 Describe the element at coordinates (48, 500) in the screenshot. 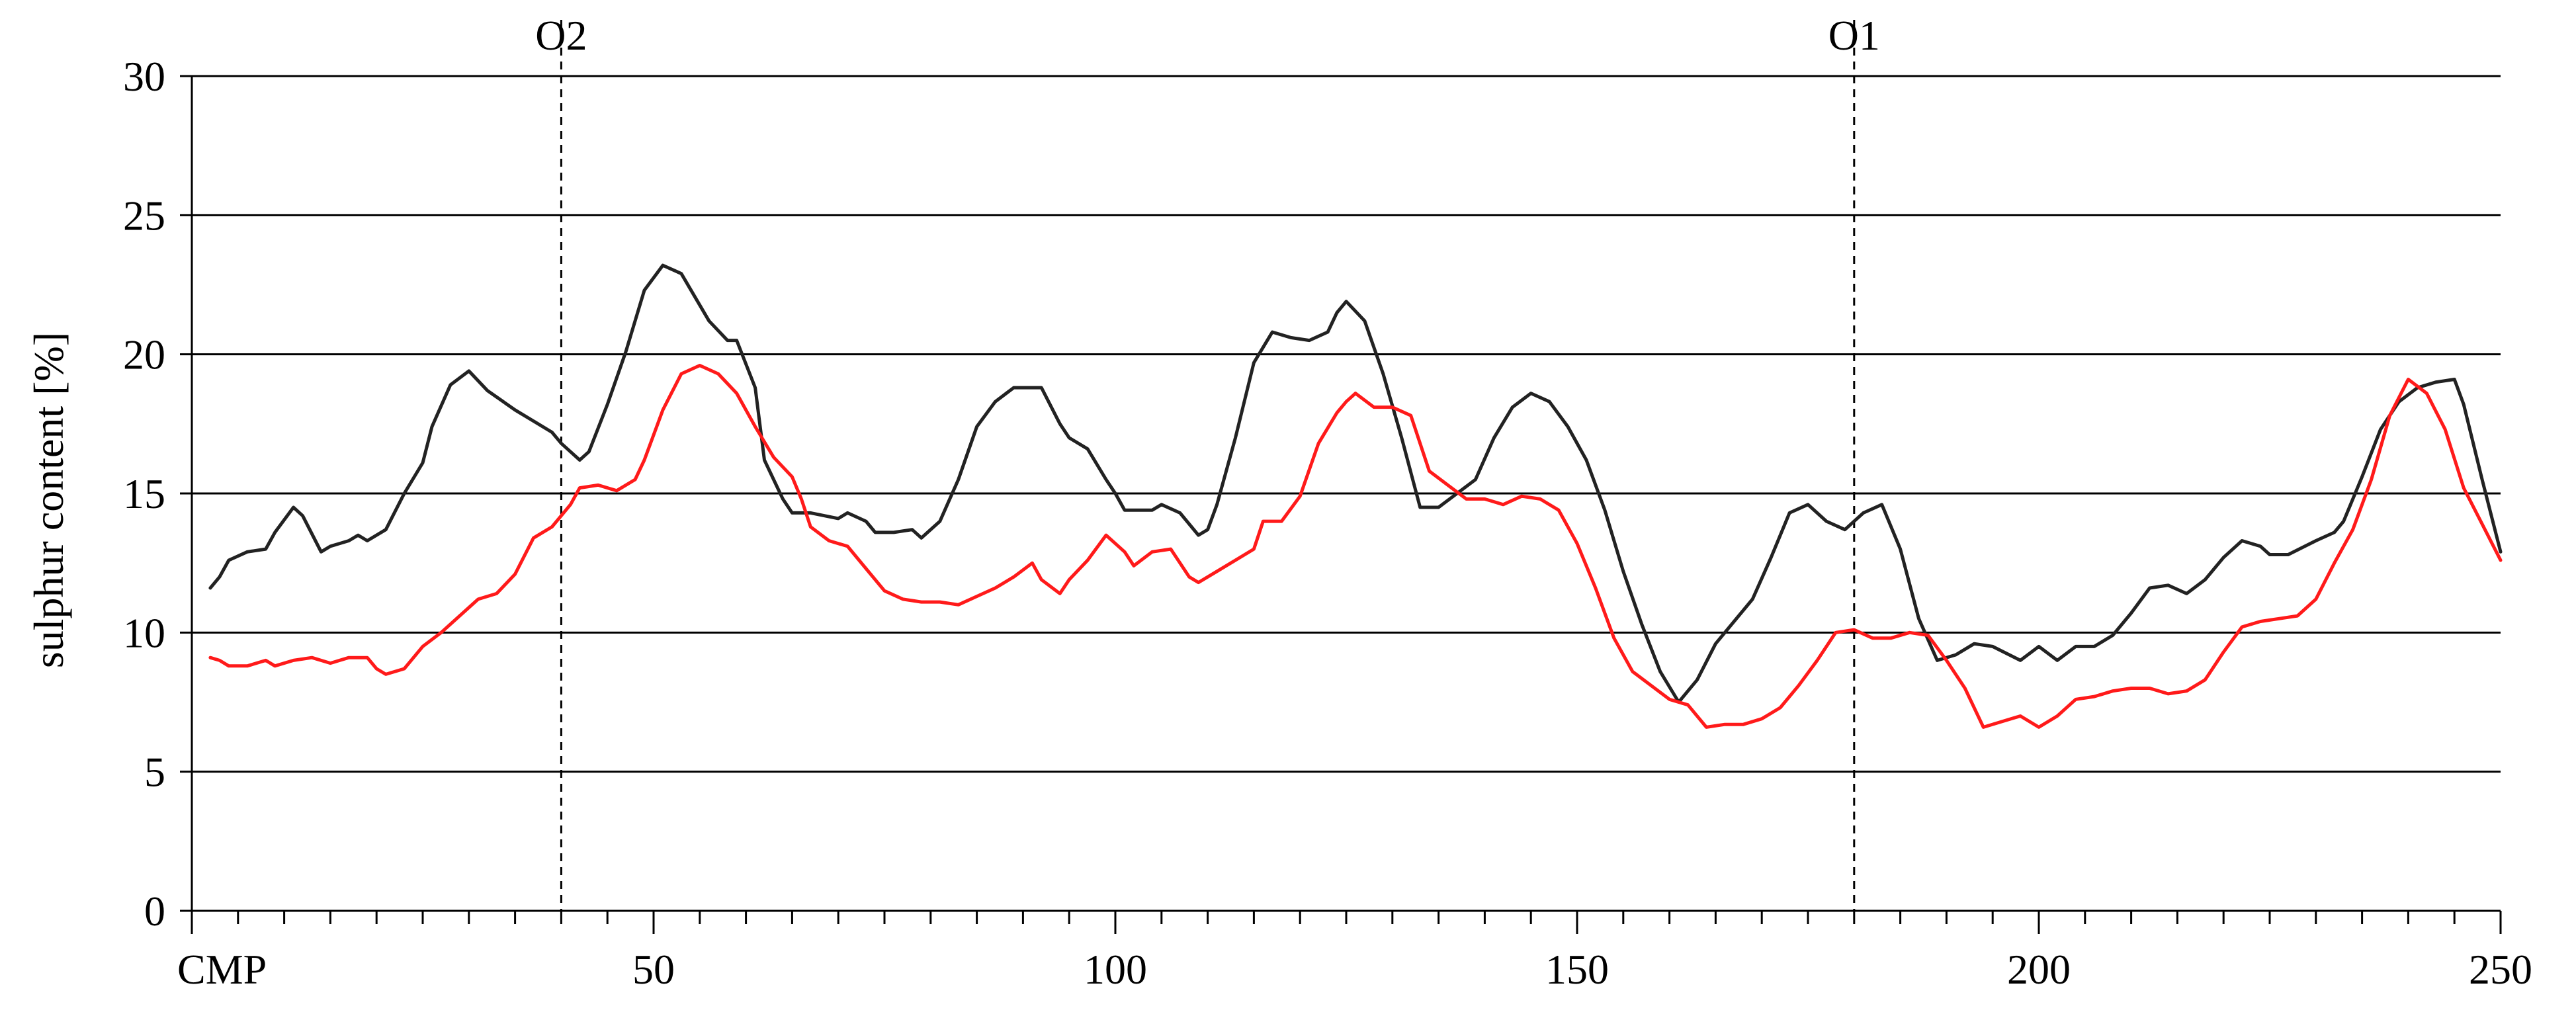

I see `y-axis-title: sulphur content [%]` at that location.